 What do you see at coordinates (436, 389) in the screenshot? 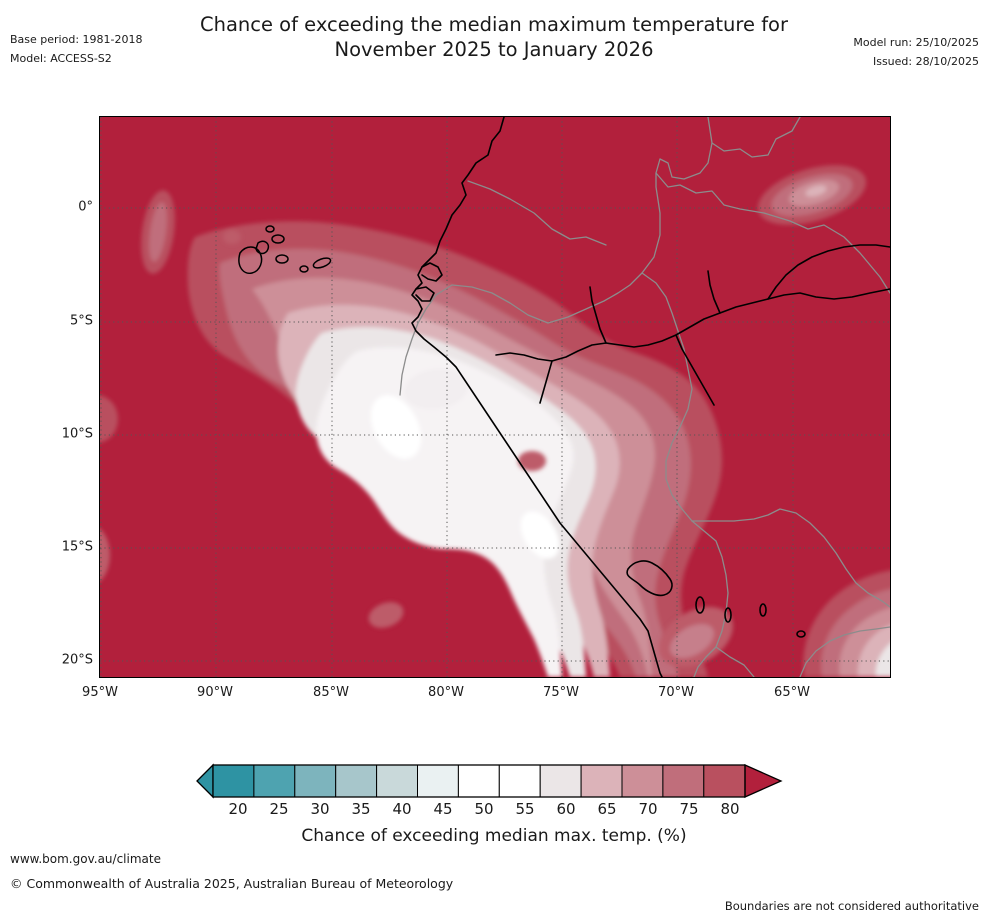
I see `contour-core-white-c` at bounding box center [436, 389].